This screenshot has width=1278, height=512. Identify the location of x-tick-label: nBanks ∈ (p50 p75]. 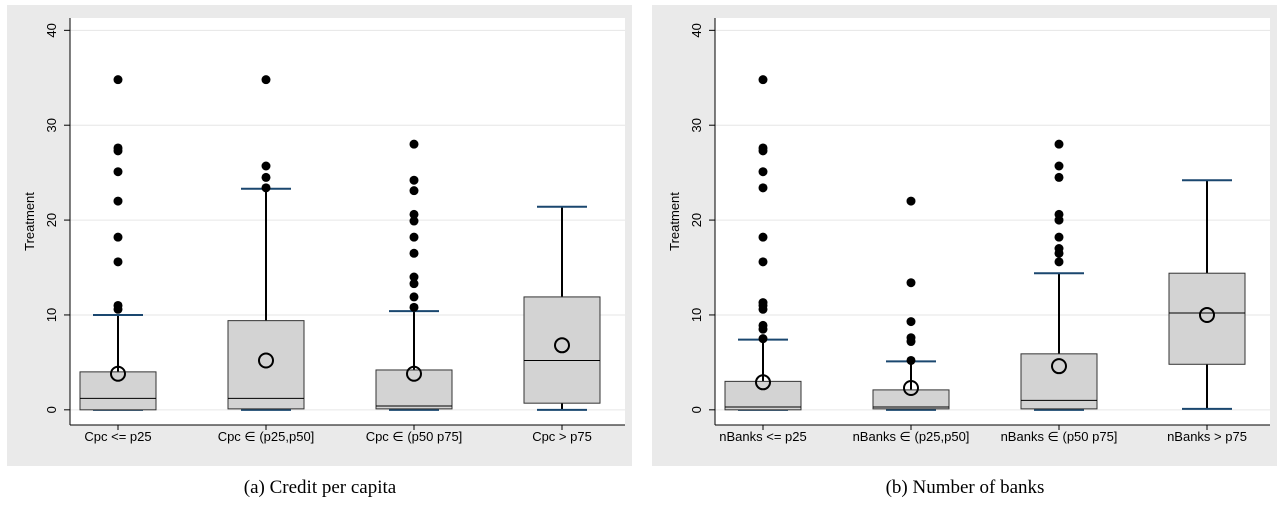
(1059, 436).